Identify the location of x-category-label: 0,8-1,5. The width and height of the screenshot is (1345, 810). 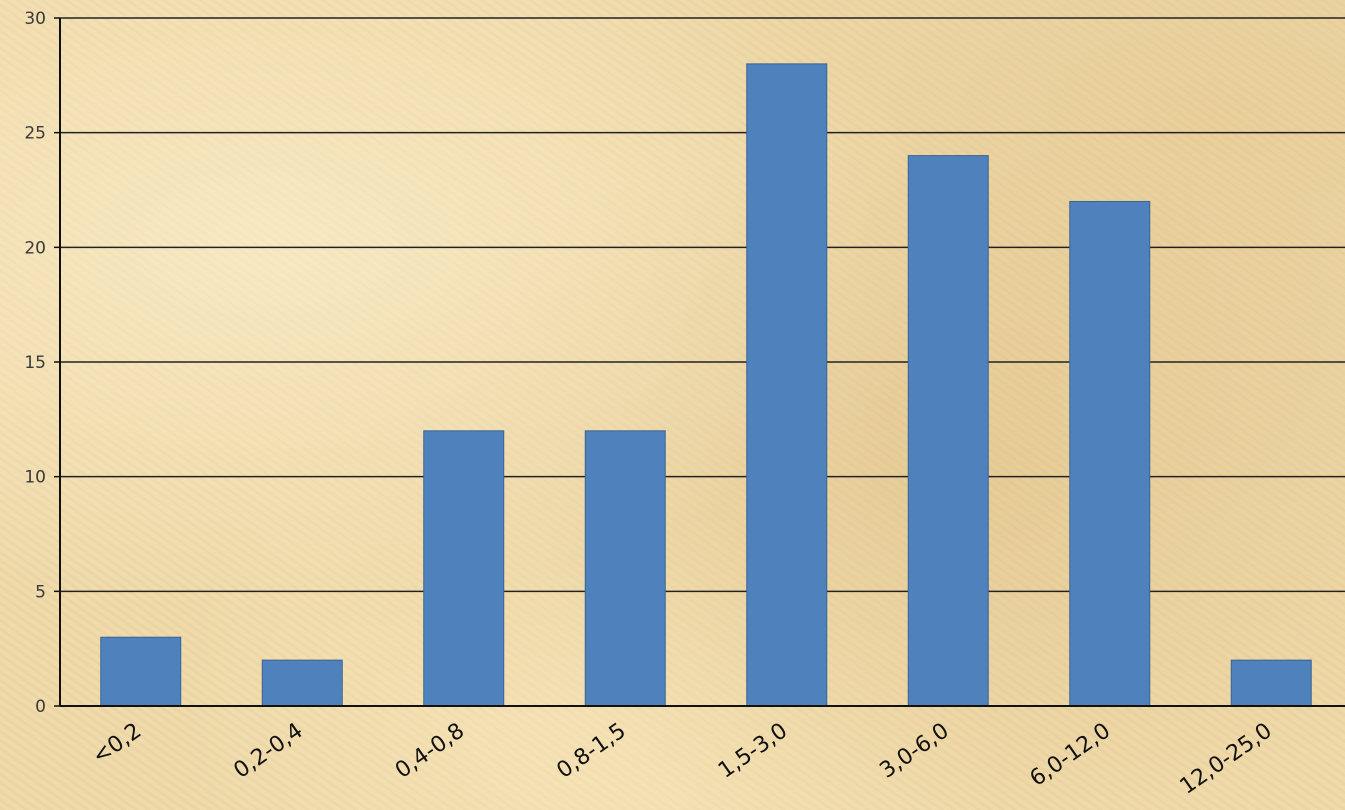
(592, 750).